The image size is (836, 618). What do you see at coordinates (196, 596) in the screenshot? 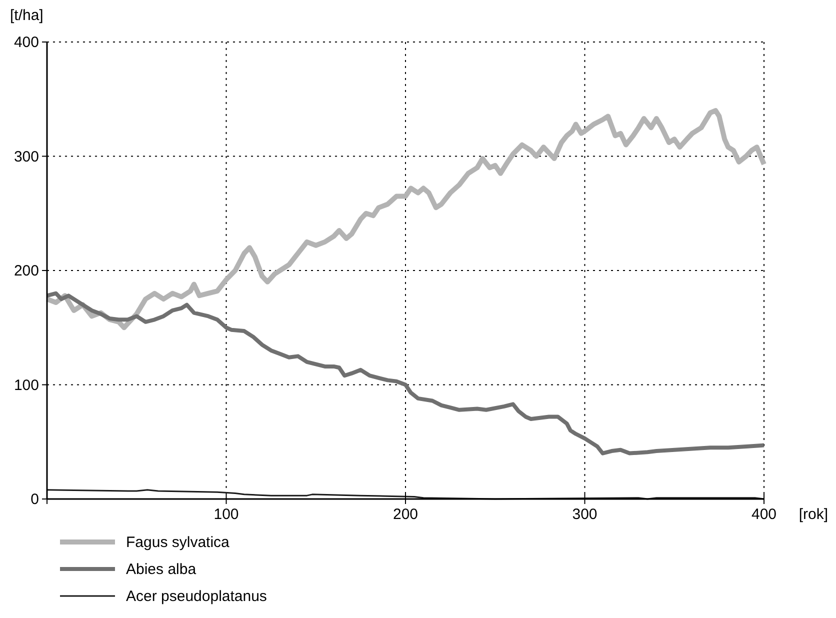
I see `legend-label: Acer pseudoplatanus` at bounding box center [196, 596].